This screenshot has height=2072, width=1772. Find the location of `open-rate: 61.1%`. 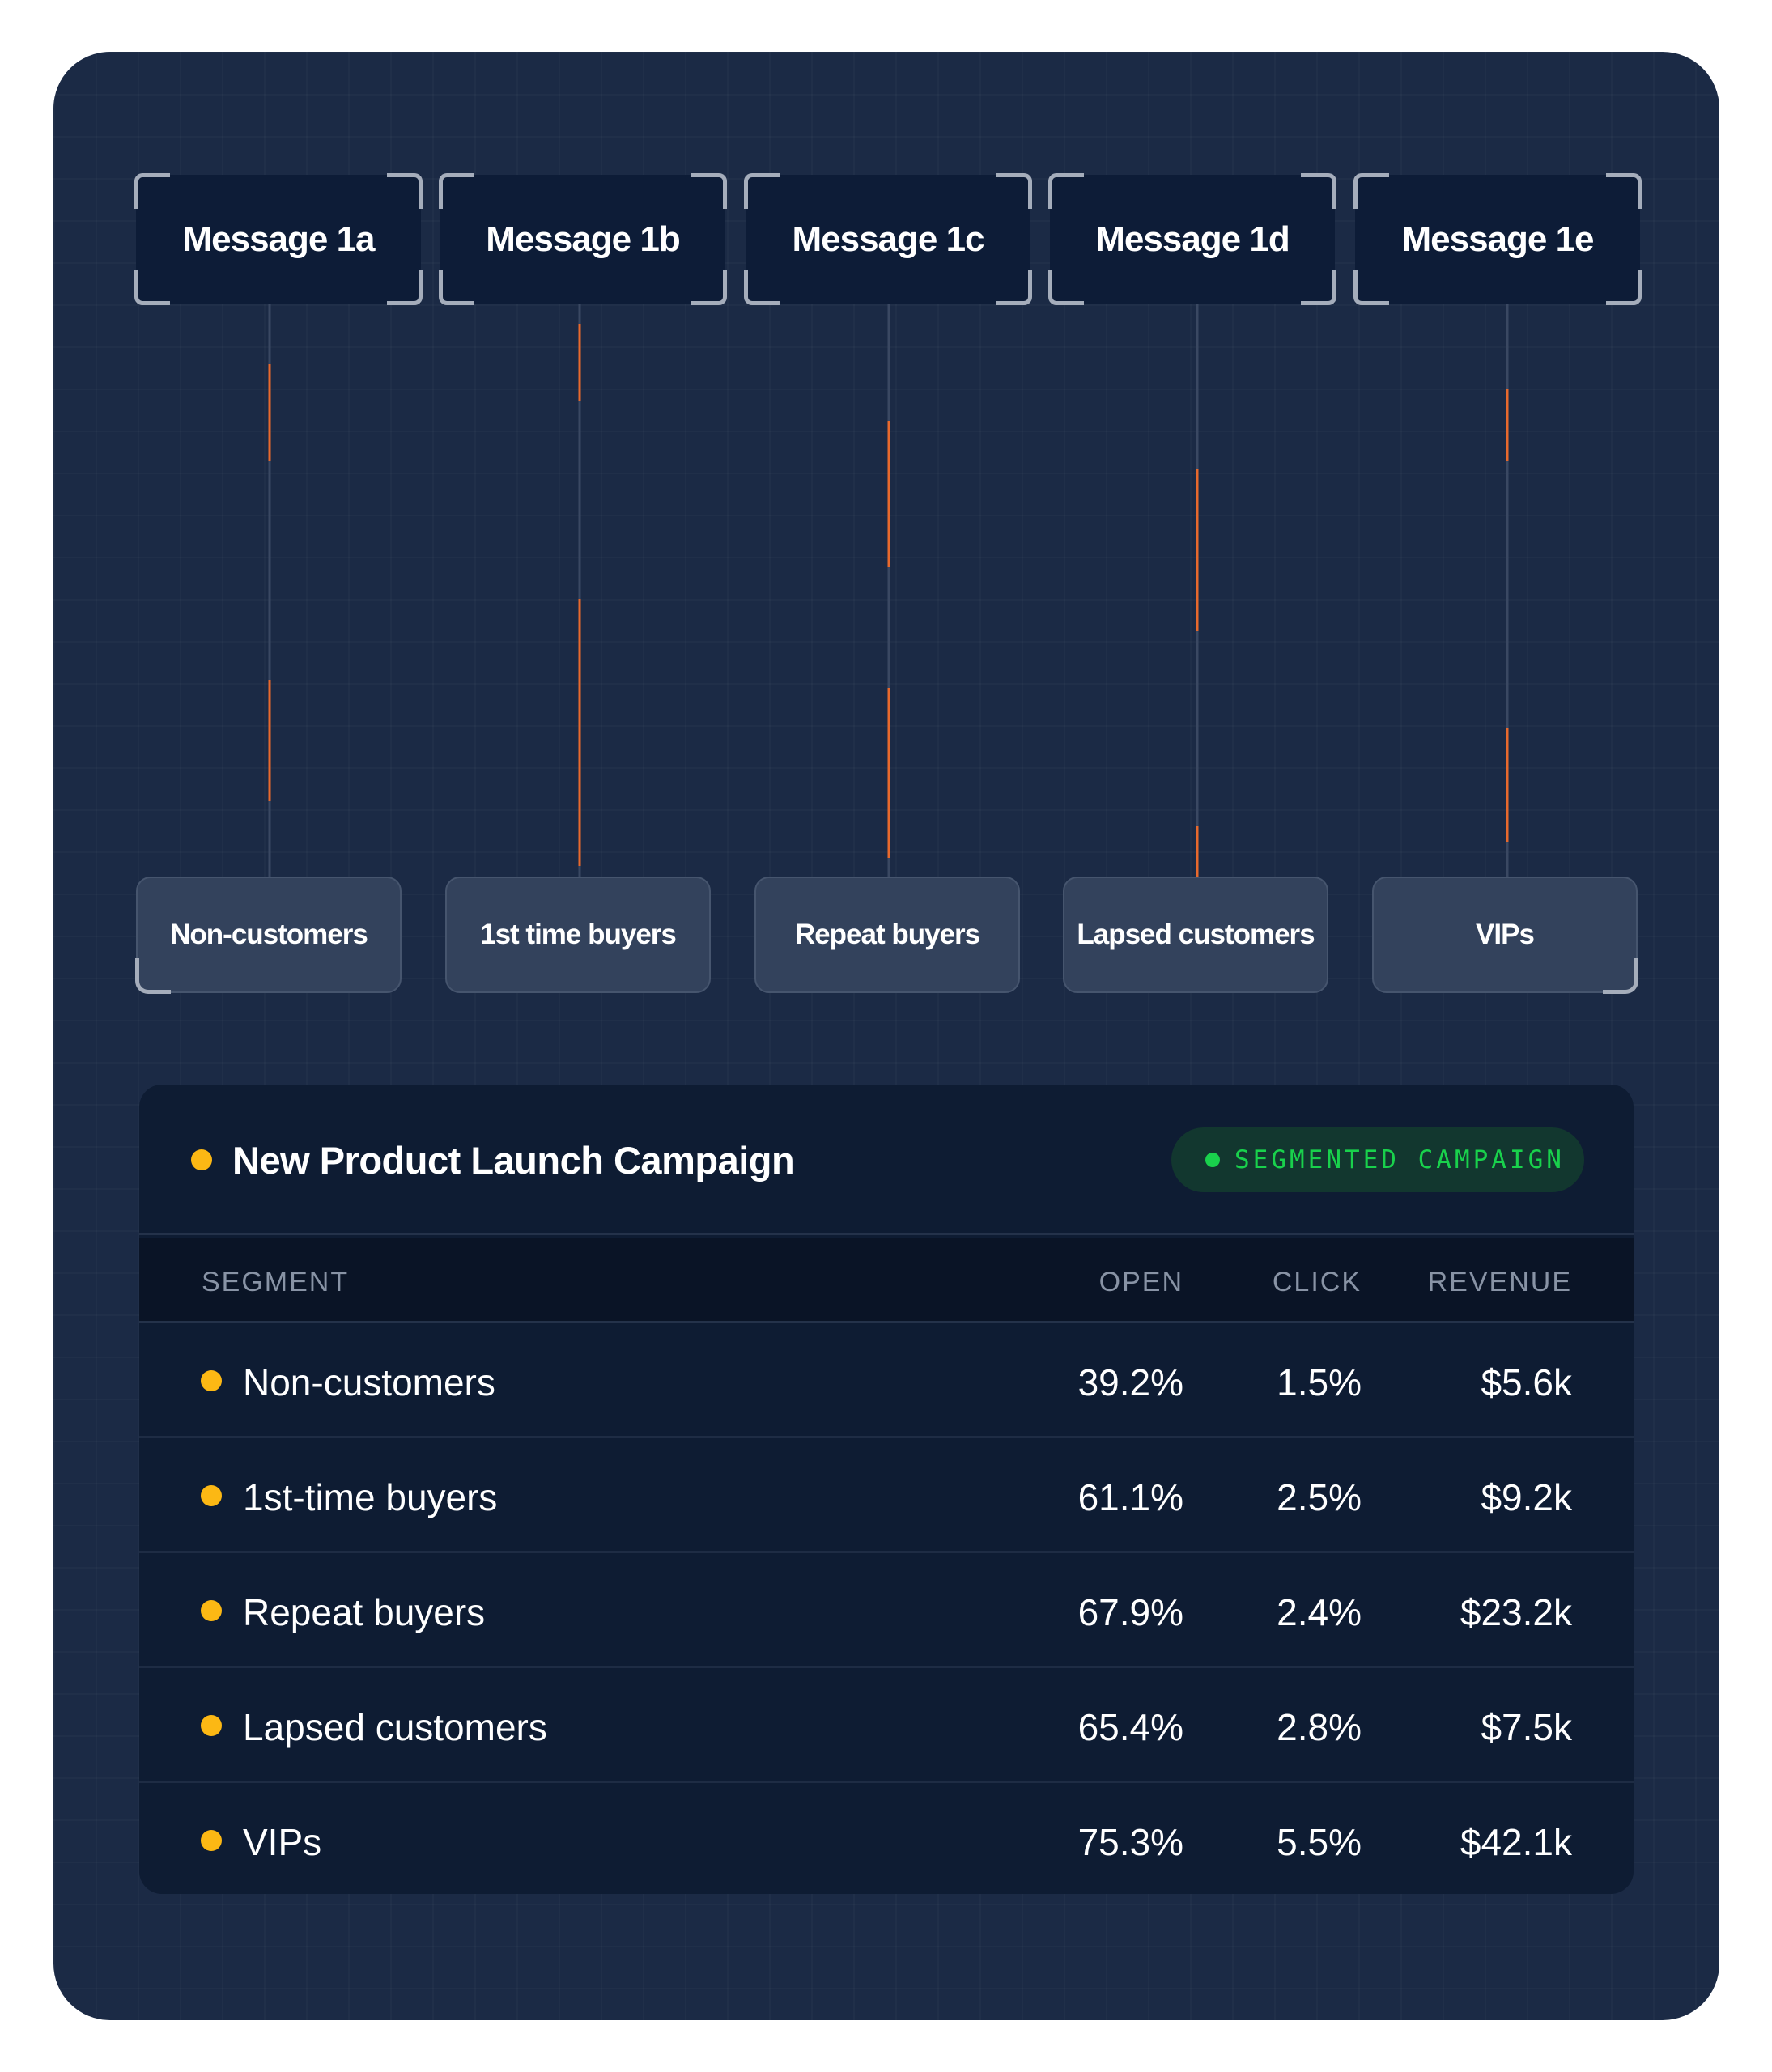

open-rate: 61.1% is located at coordinates (1130, 1497).